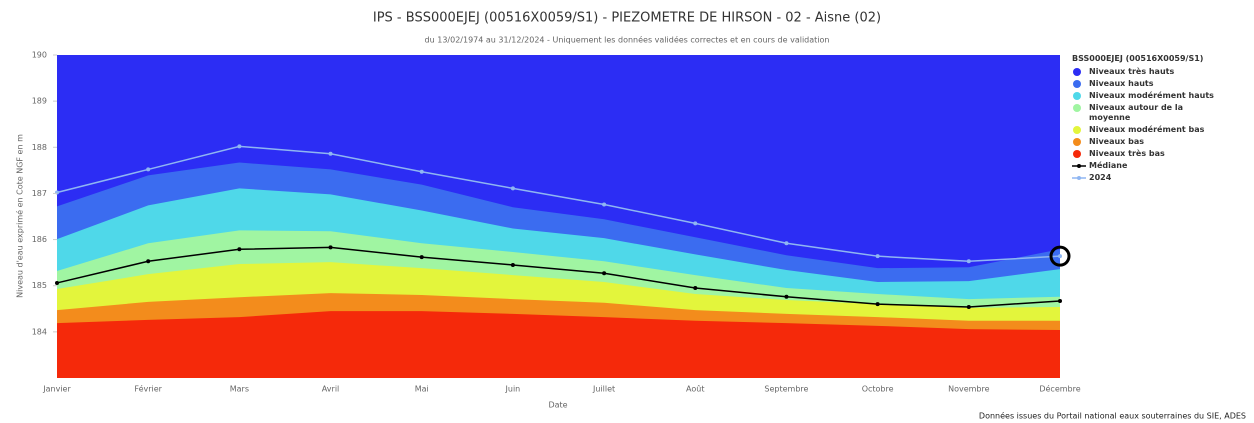  What do you see at coordinates (558, 277) in the screenshot?
I see `line` at bounding box center [558, 277].